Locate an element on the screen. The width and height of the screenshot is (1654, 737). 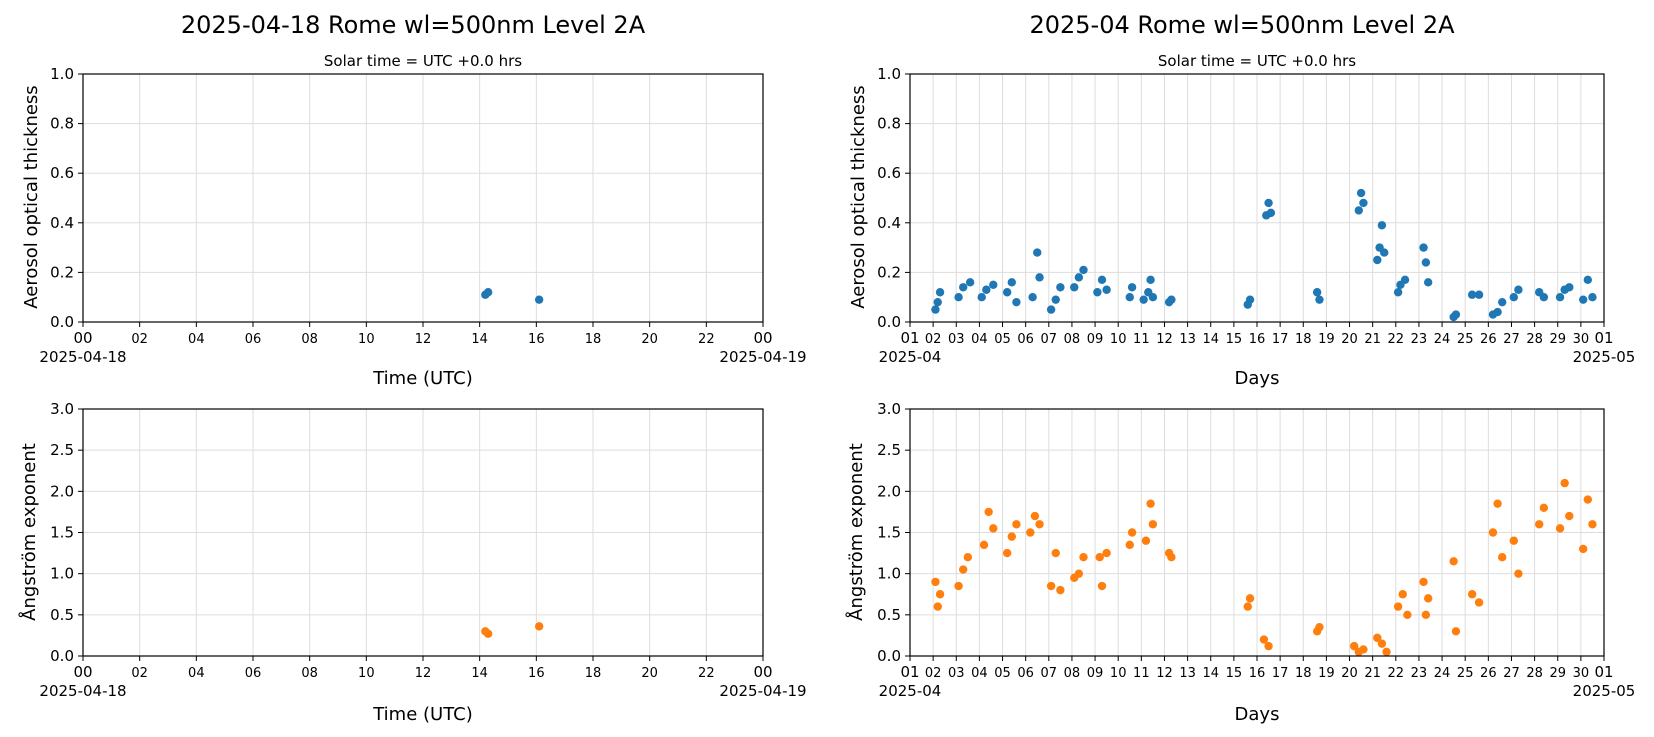
x-tick-label: 02 is located at coordinates (933, 339).